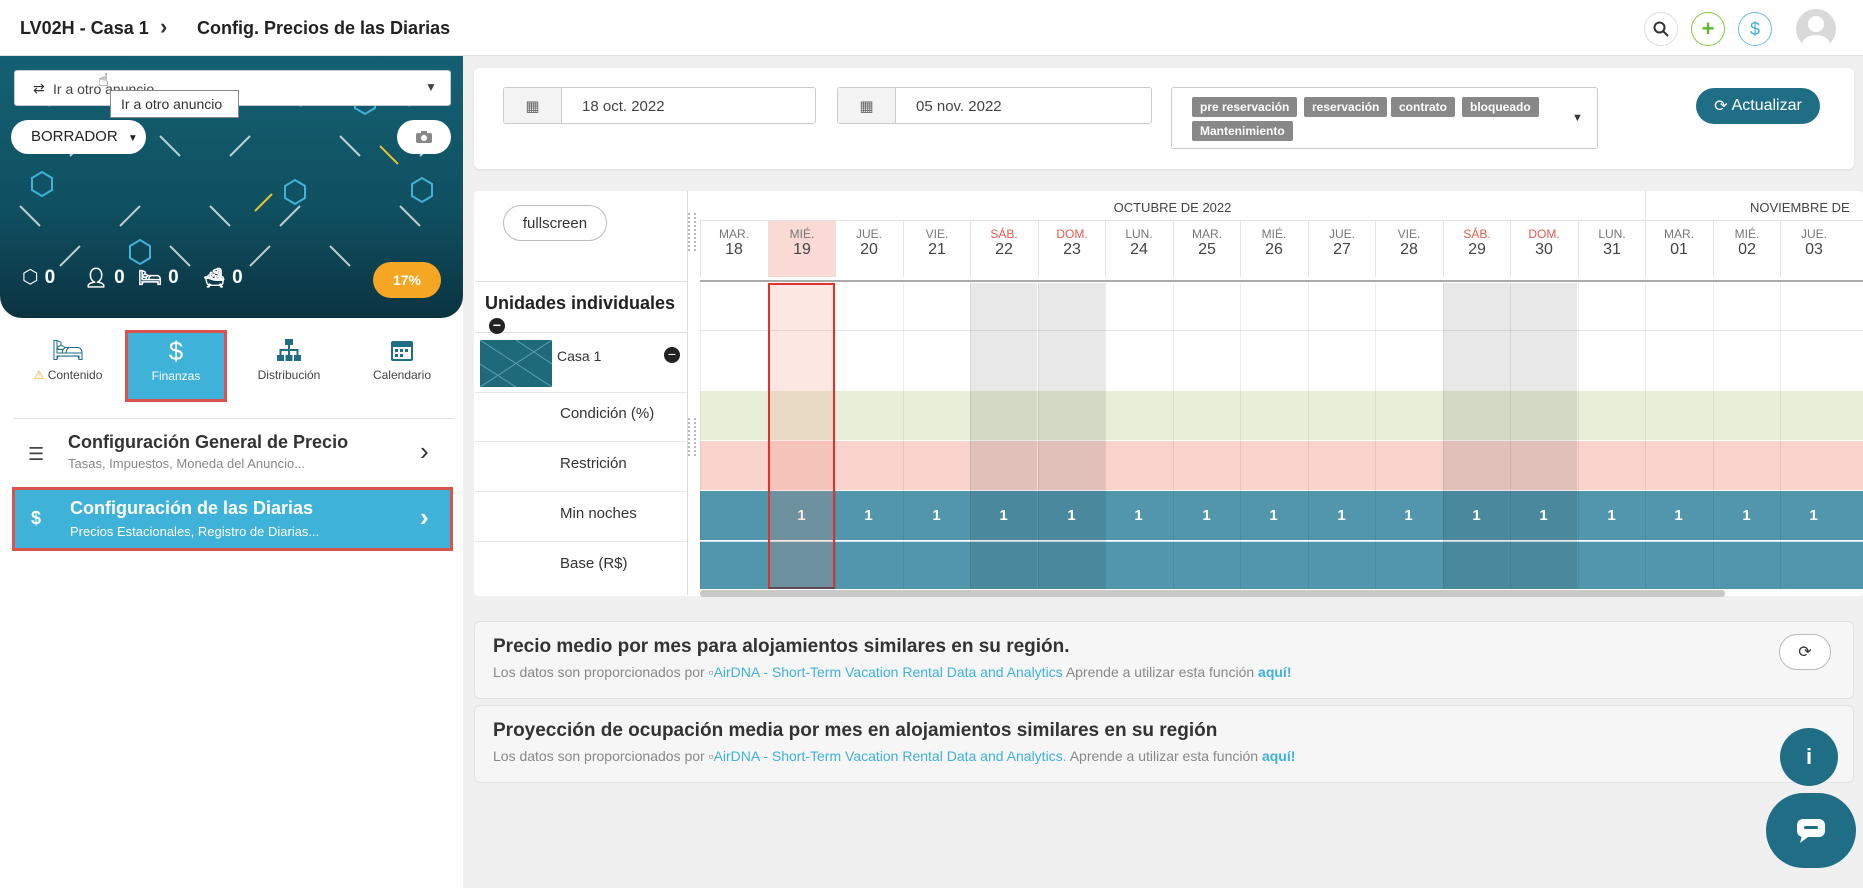 The width and height of the screenshot is (1863, 888). Describe the element at coordinates (579, 356) in the screenshot. I see `unit-name: Casa 1` at that location.